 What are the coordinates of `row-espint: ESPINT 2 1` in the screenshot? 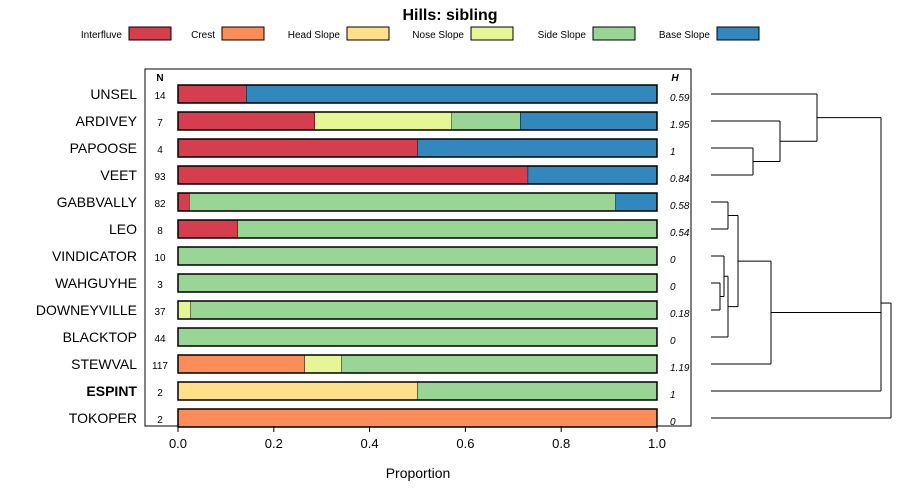 It's located at (381, 391).